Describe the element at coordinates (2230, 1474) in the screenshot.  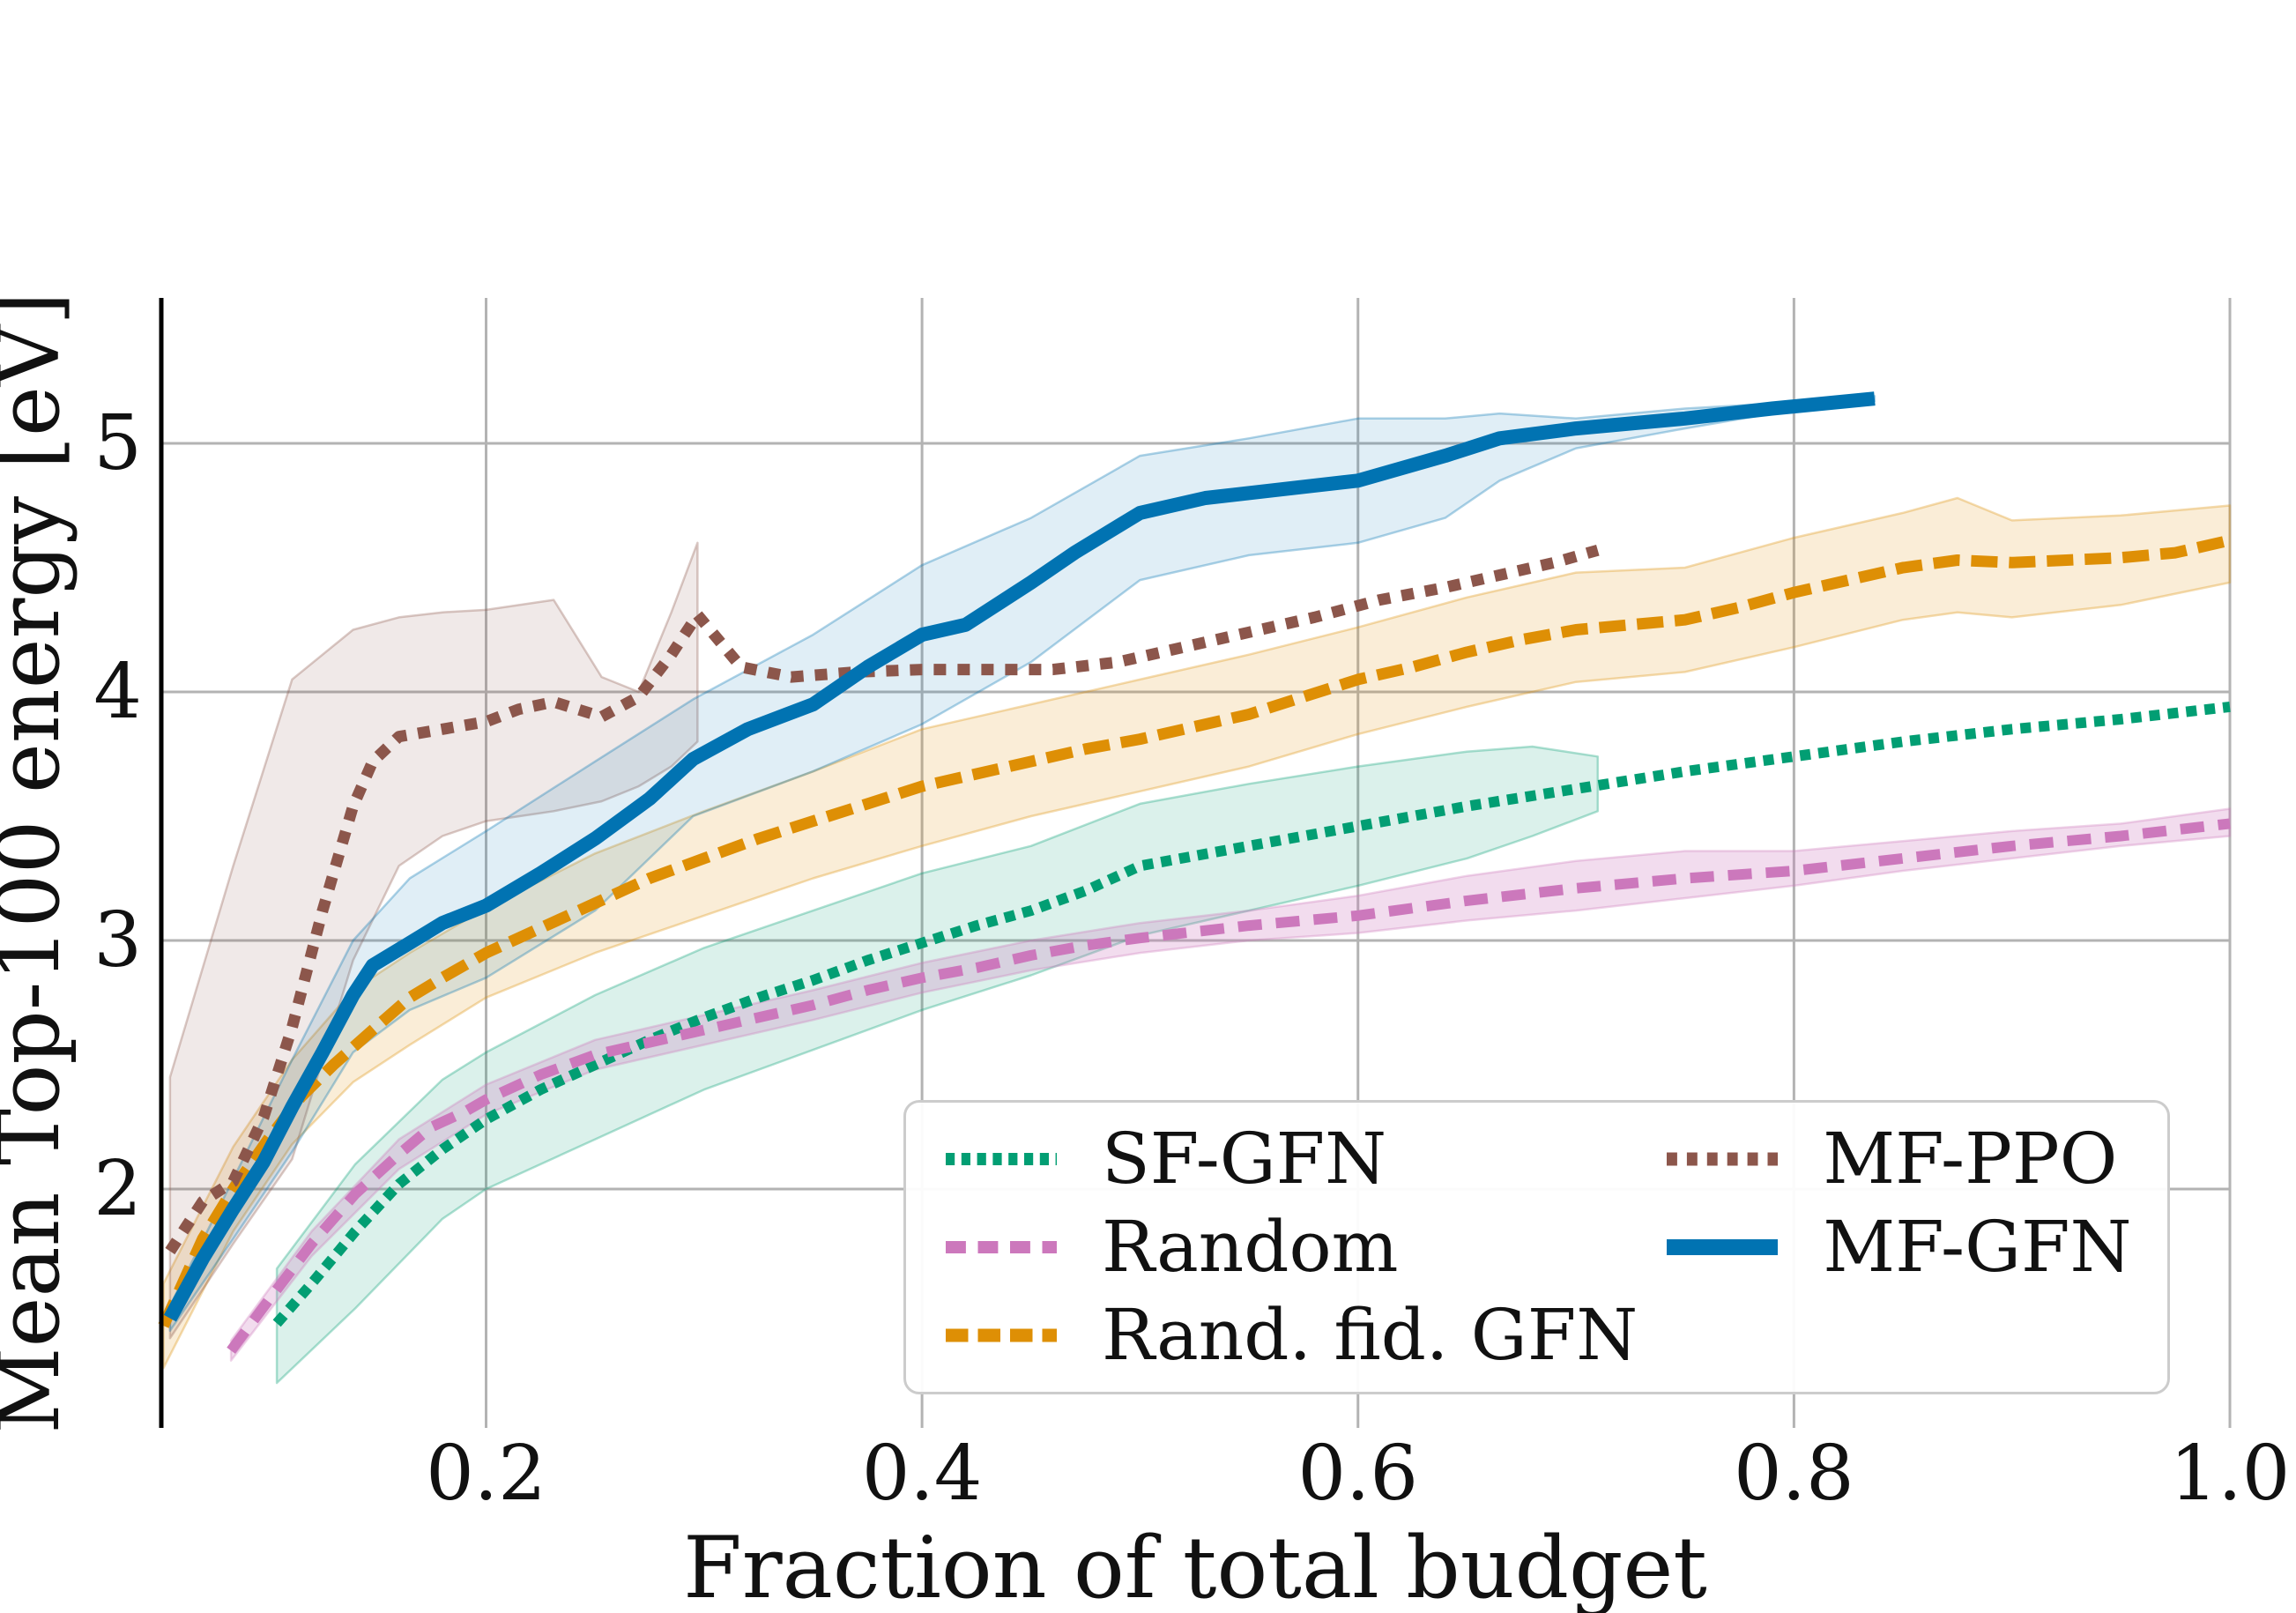
I see `x-tick-label-4: 1.0` at that location.